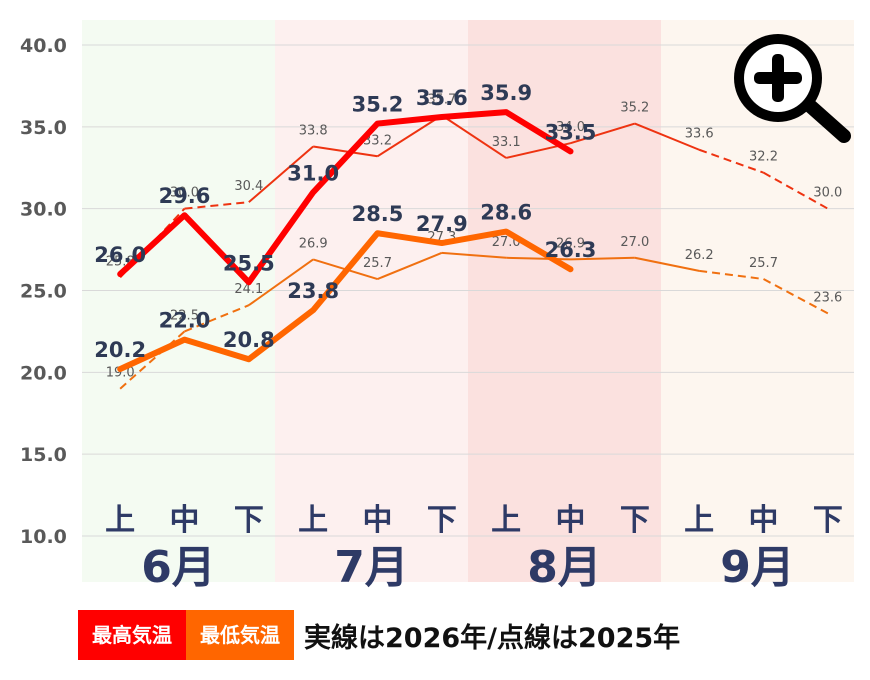 This screenshot has height=680, width=870. Describe the element at coordinates (699, 134) in the screenshot. I see `data-label-2025: 33.6` at that location.